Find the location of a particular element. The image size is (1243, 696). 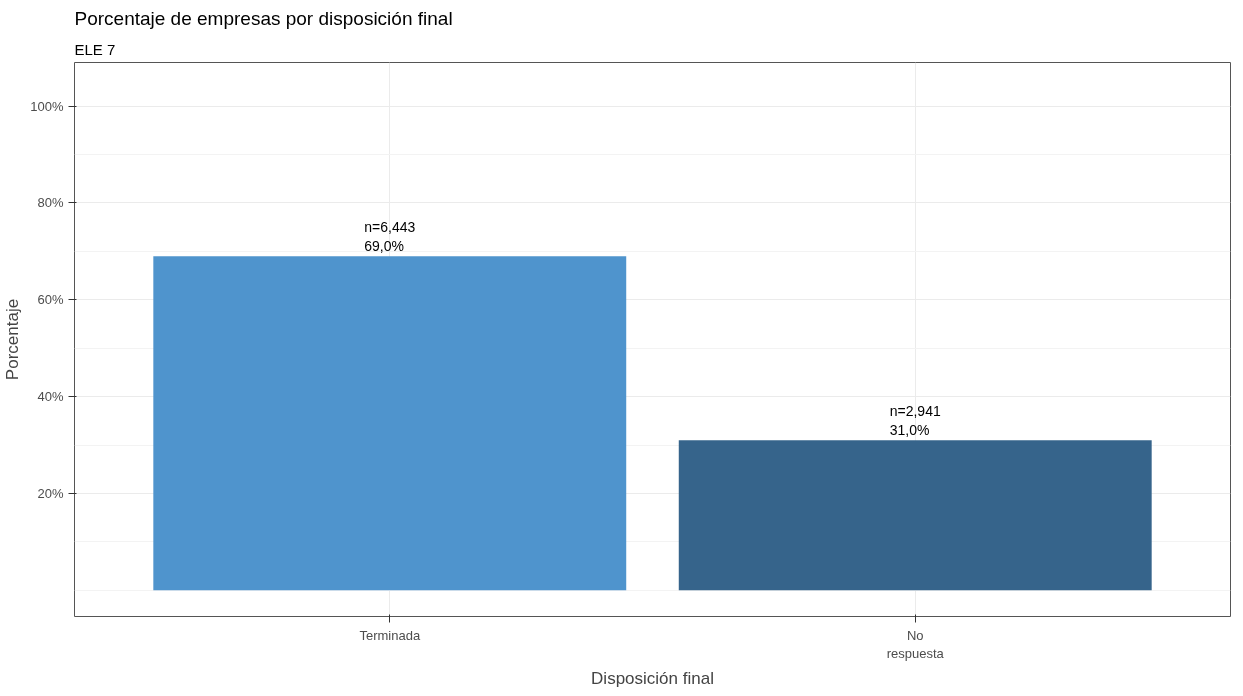

y-tick-label: 40% is located at coordinates (50, 397).